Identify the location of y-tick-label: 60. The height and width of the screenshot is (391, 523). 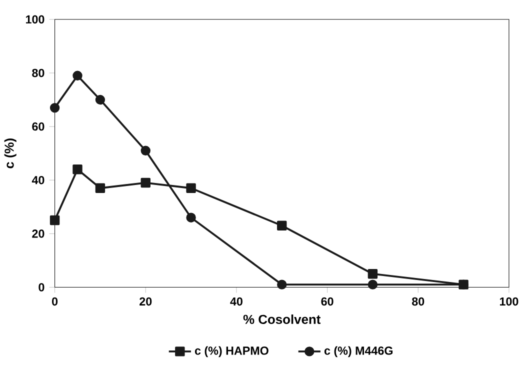
(38, 126).